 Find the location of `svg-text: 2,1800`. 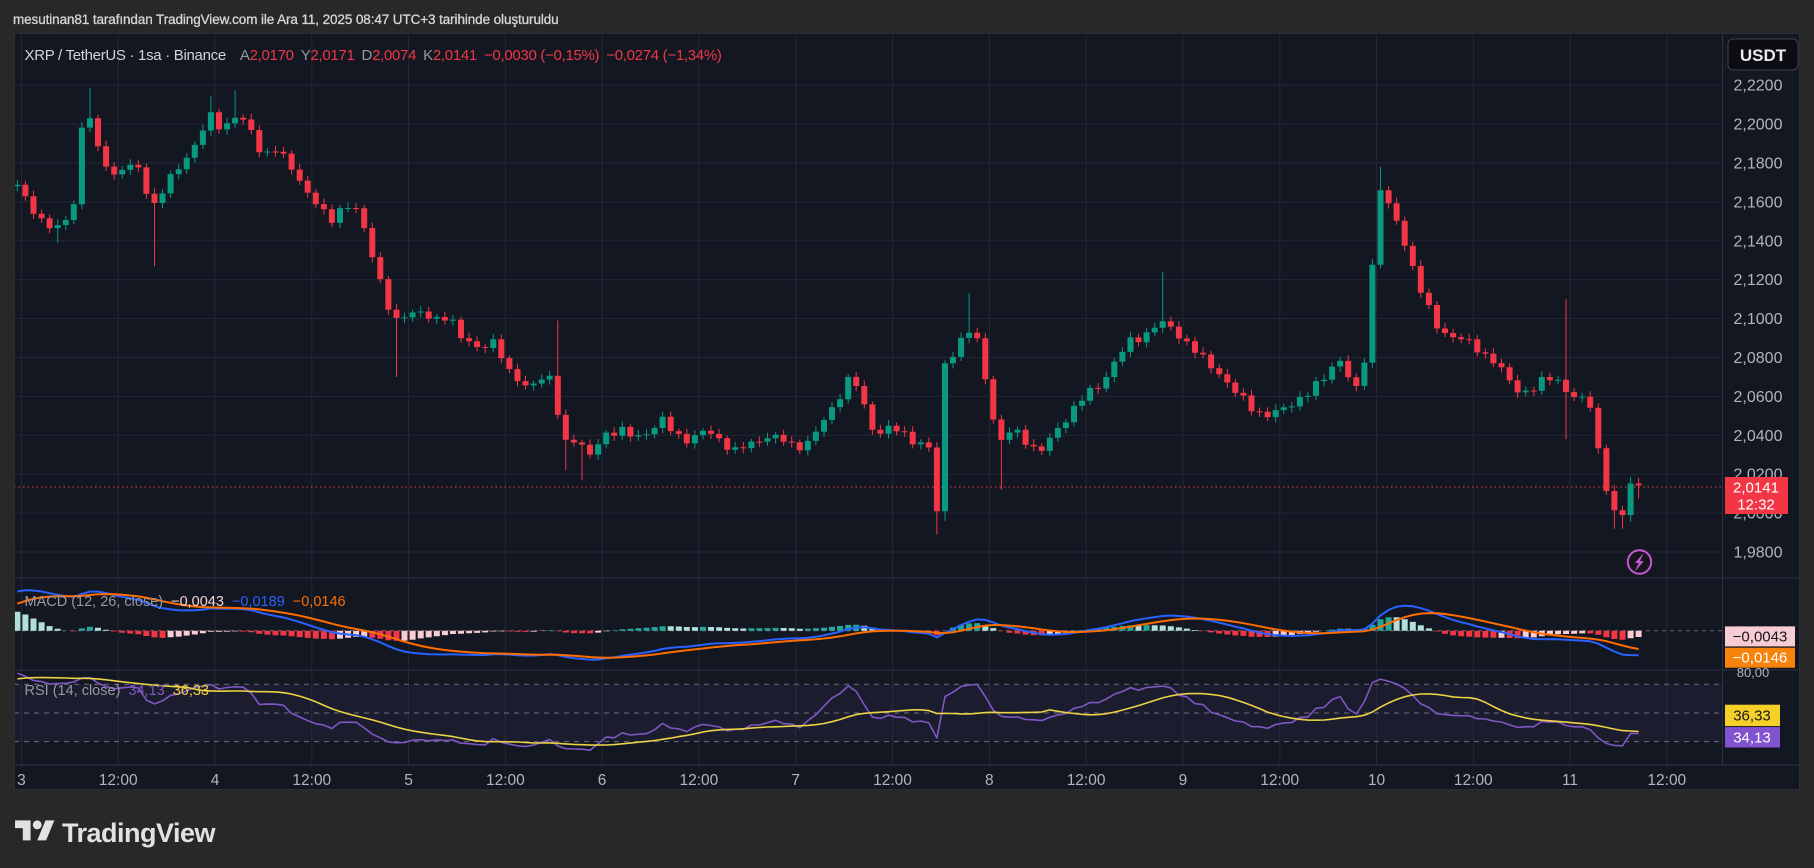

svg-text: 2,1800 is located at coordinates (1758, 164).